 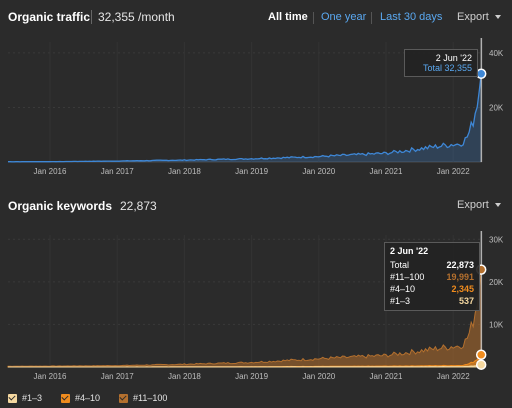 I want to click on filter-one-year: One year, so click(x=344, y=17).